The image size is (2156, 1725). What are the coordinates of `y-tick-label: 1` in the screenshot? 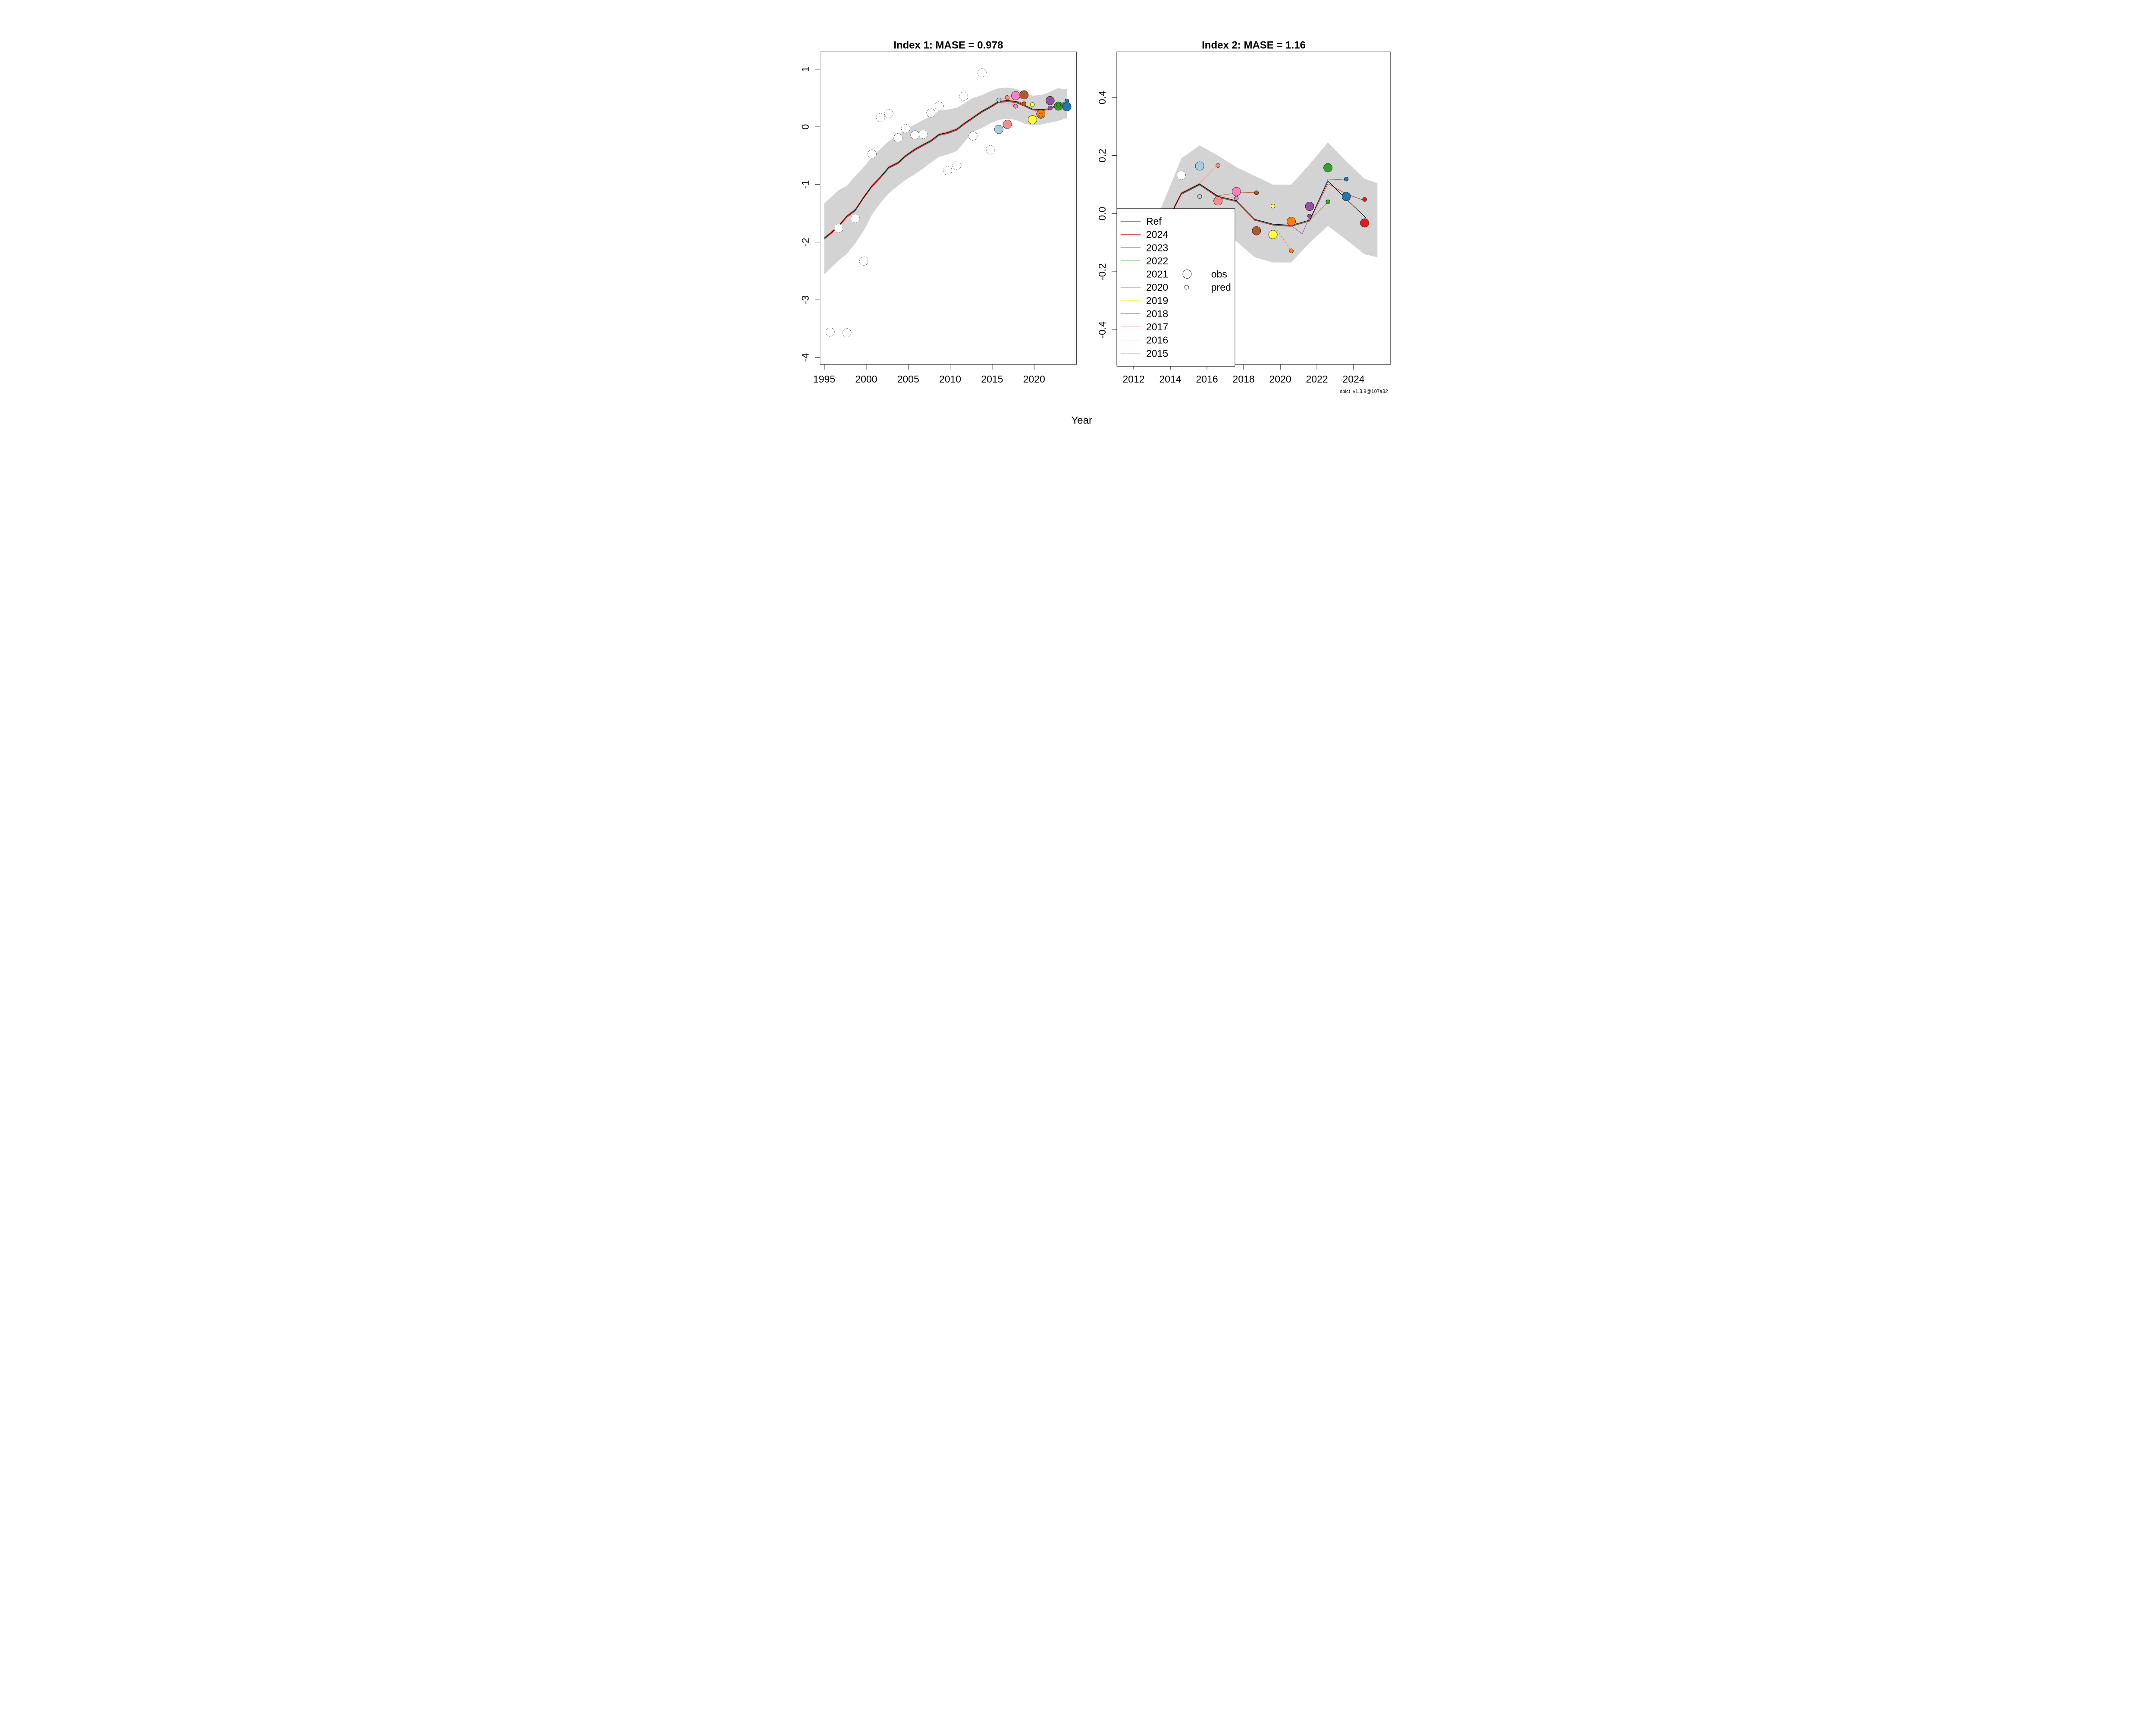 It's located at (805, 69).